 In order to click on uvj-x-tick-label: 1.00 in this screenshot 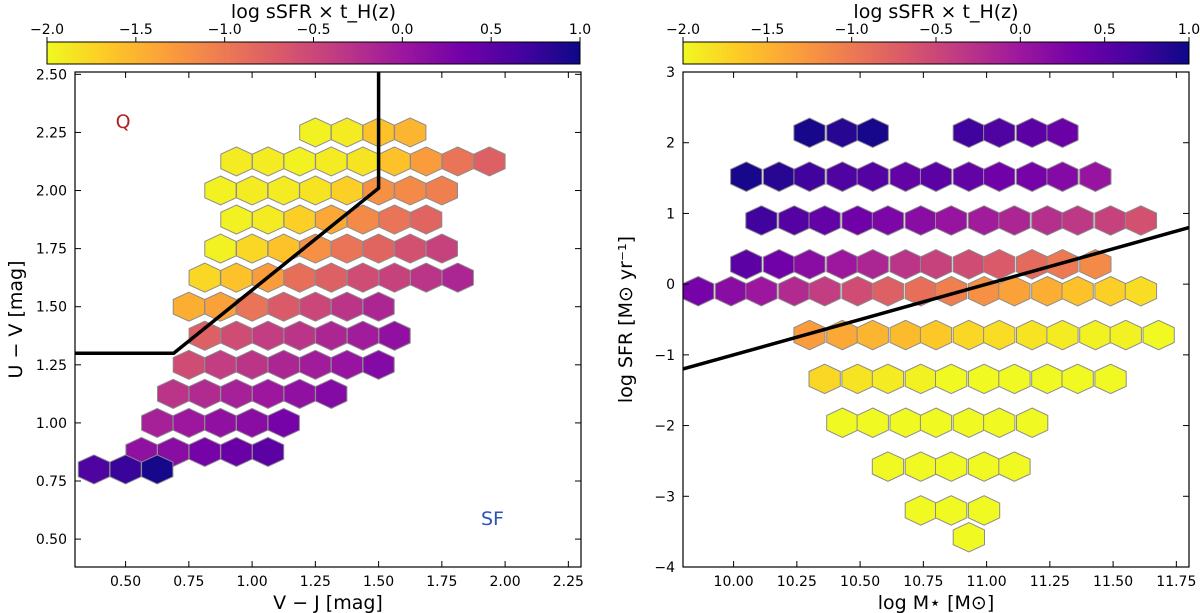, I will do `click(252, 582)`.